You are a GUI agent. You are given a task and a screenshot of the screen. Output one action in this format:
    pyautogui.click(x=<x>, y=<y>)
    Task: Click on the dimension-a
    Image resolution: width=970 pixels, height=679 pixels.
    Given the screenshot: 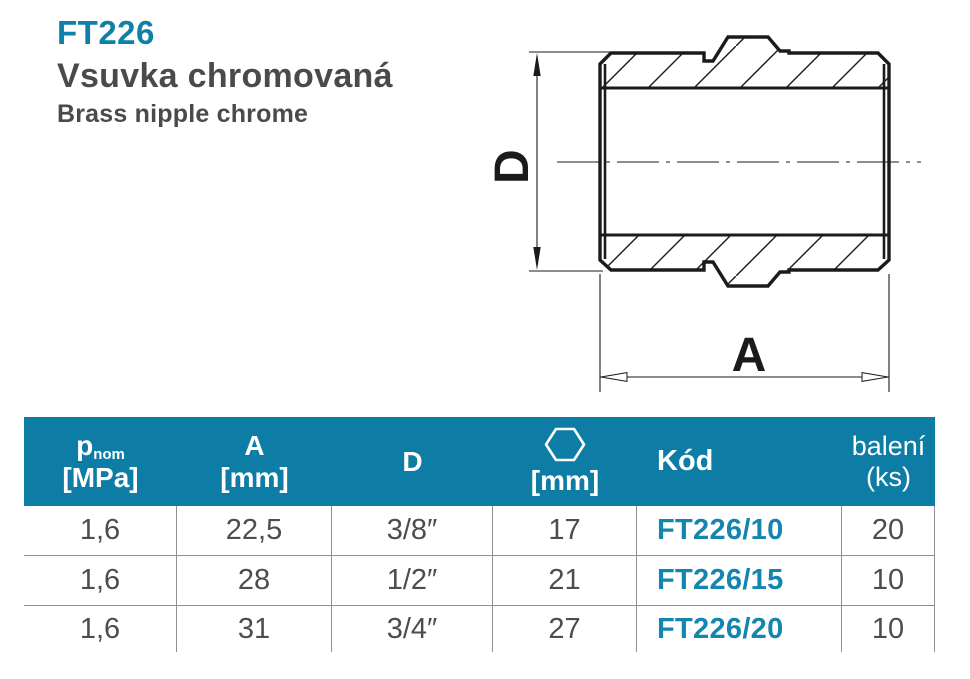 What is the action you would take?
    pyautogui.click(x=744, y=333)
    